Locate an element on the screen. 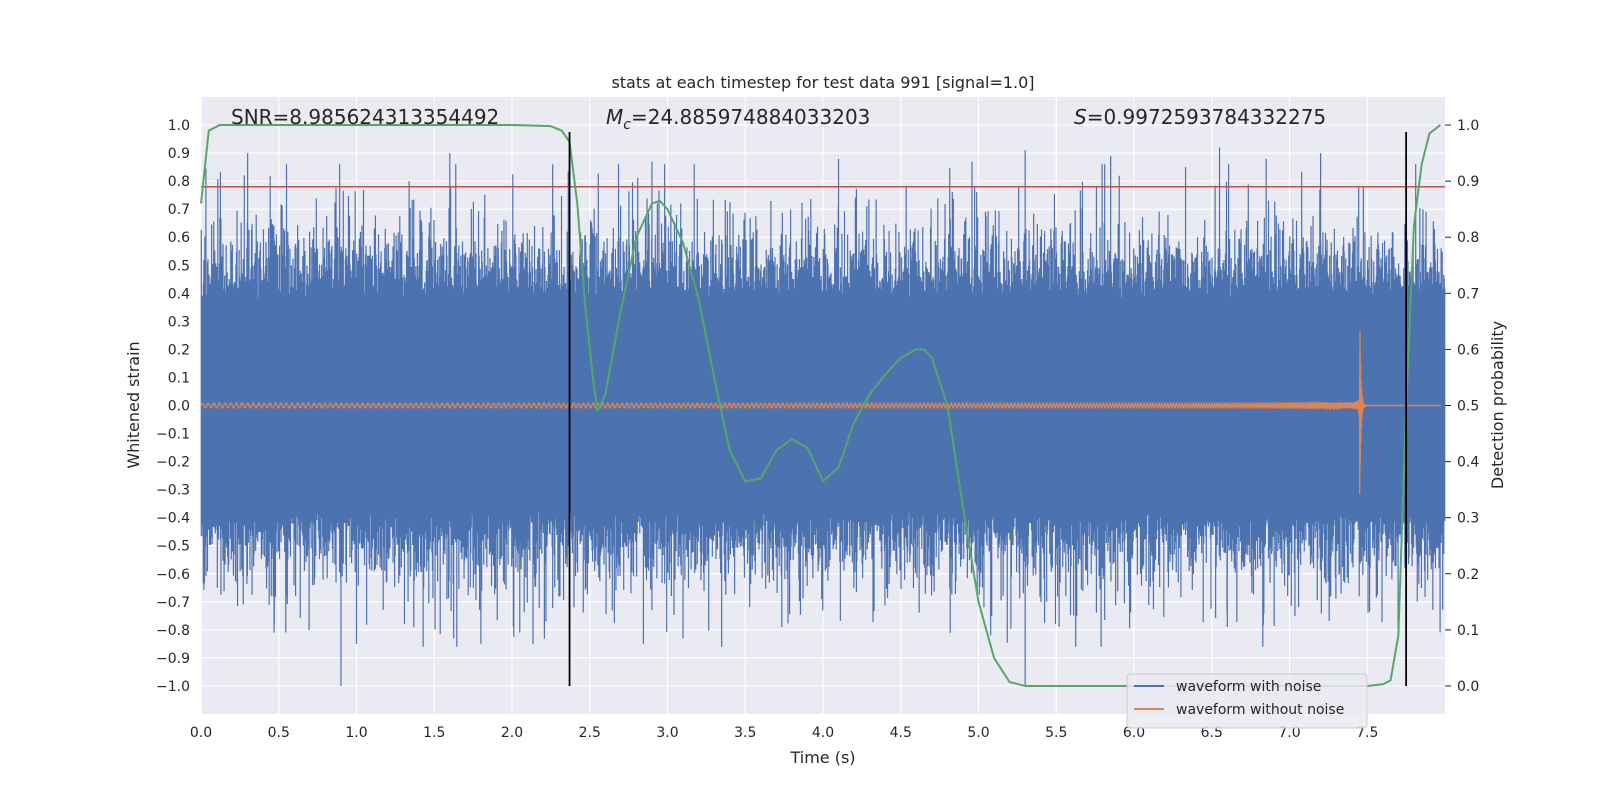  y-tick-label: −0.8 is located at coordinates (173, 631).